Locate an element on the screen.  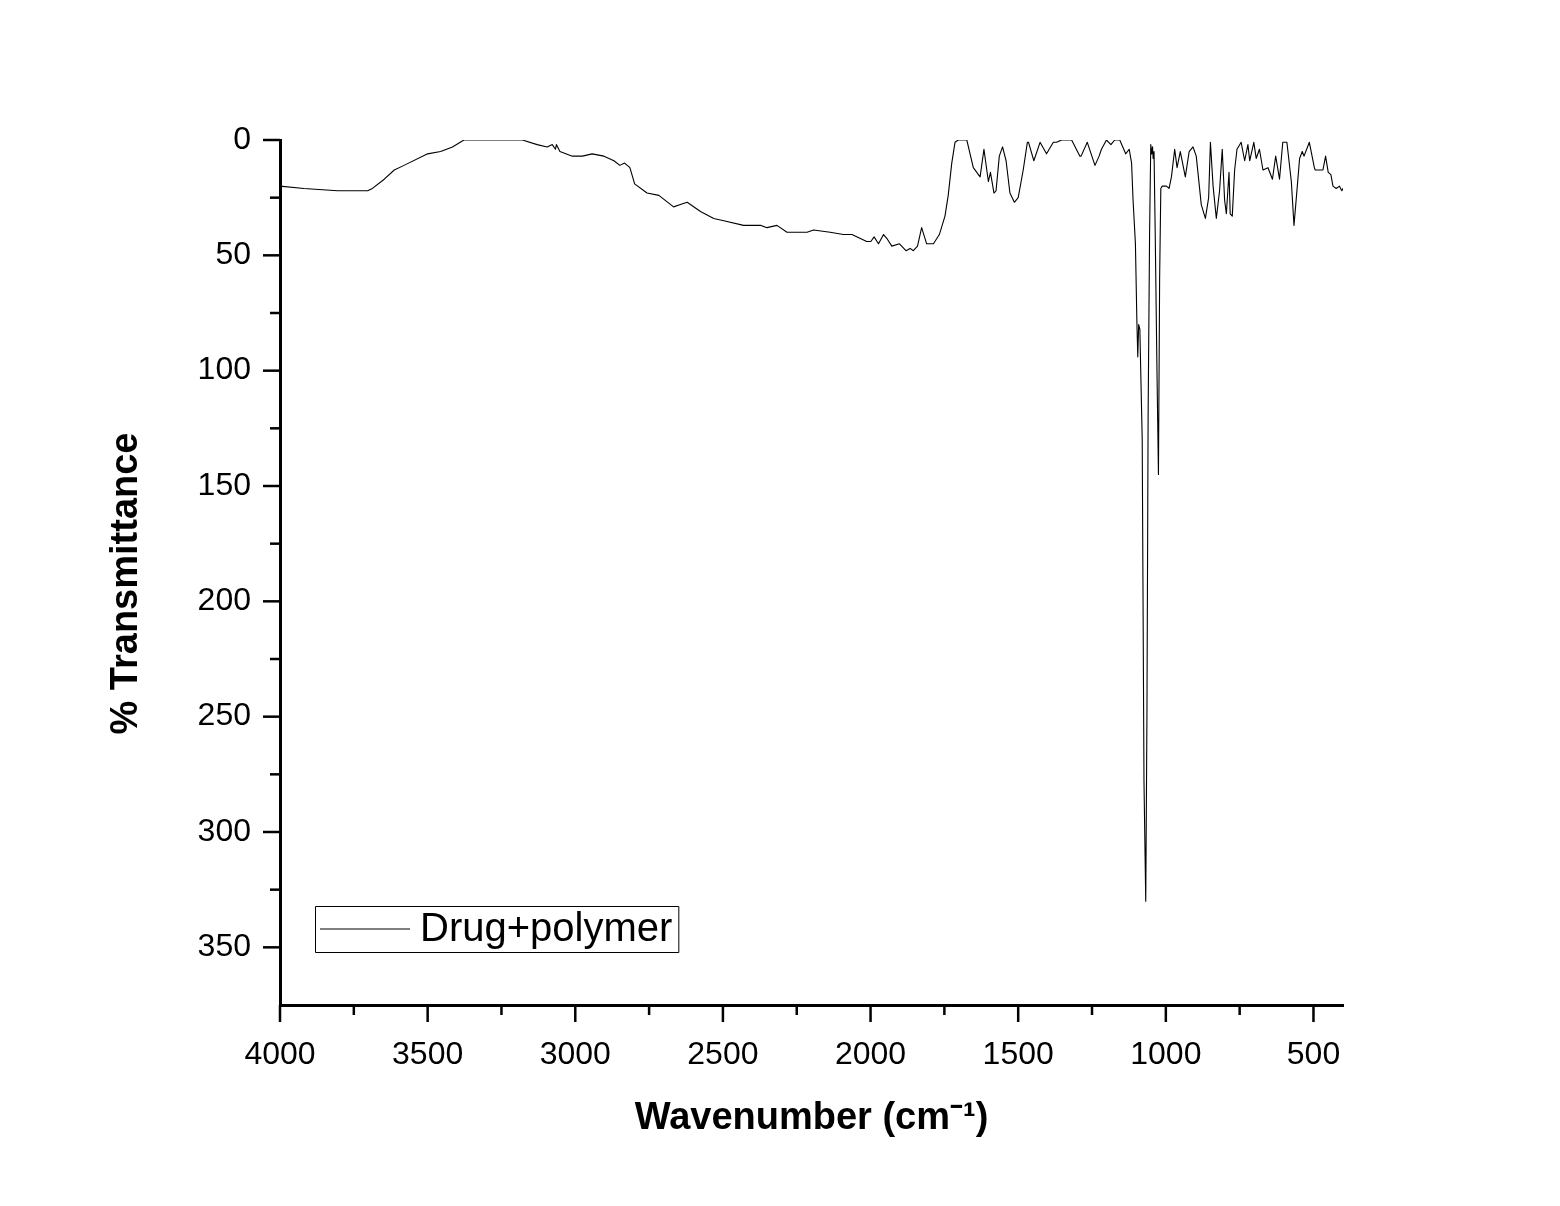
x-tick-label: 500 is located at coordinates (1313, 1053).